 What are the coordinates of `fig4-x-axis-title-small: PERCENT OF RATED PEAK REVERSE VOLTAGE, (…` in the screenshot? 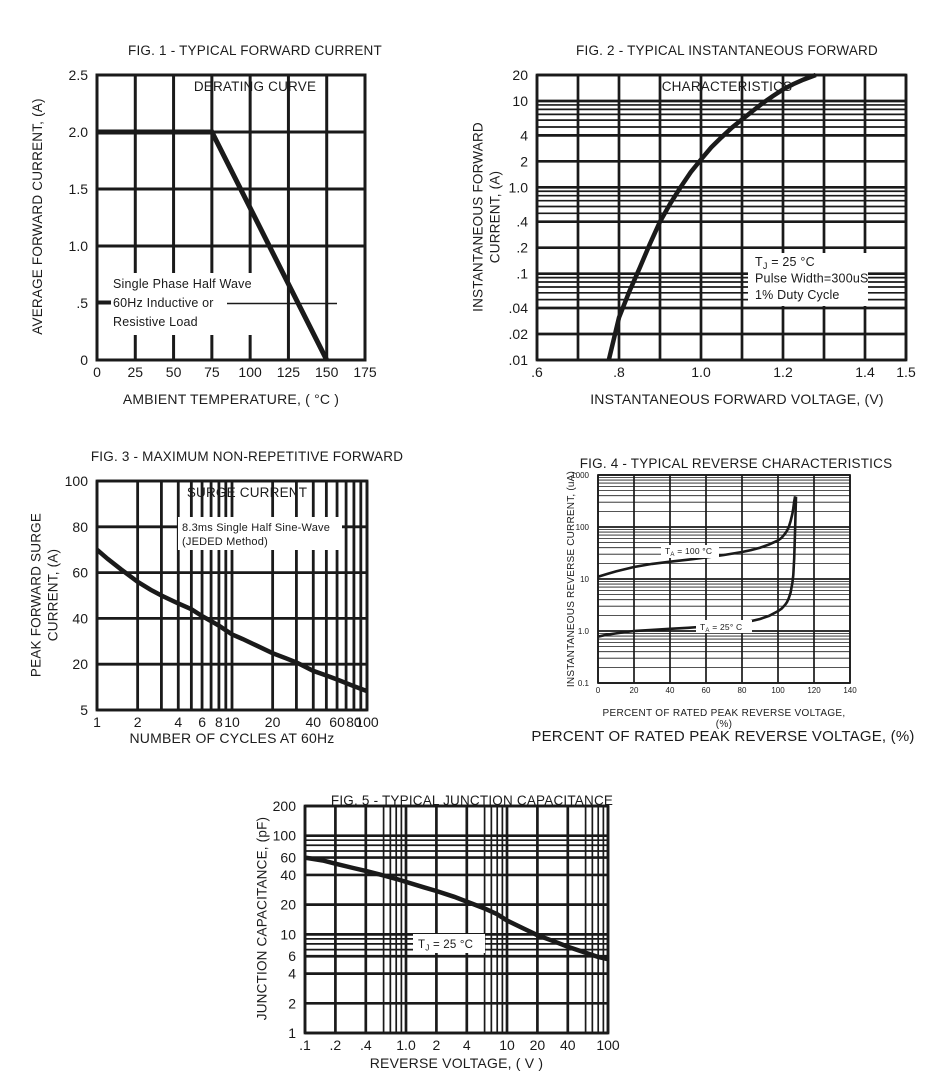 It's located at (724, 719).